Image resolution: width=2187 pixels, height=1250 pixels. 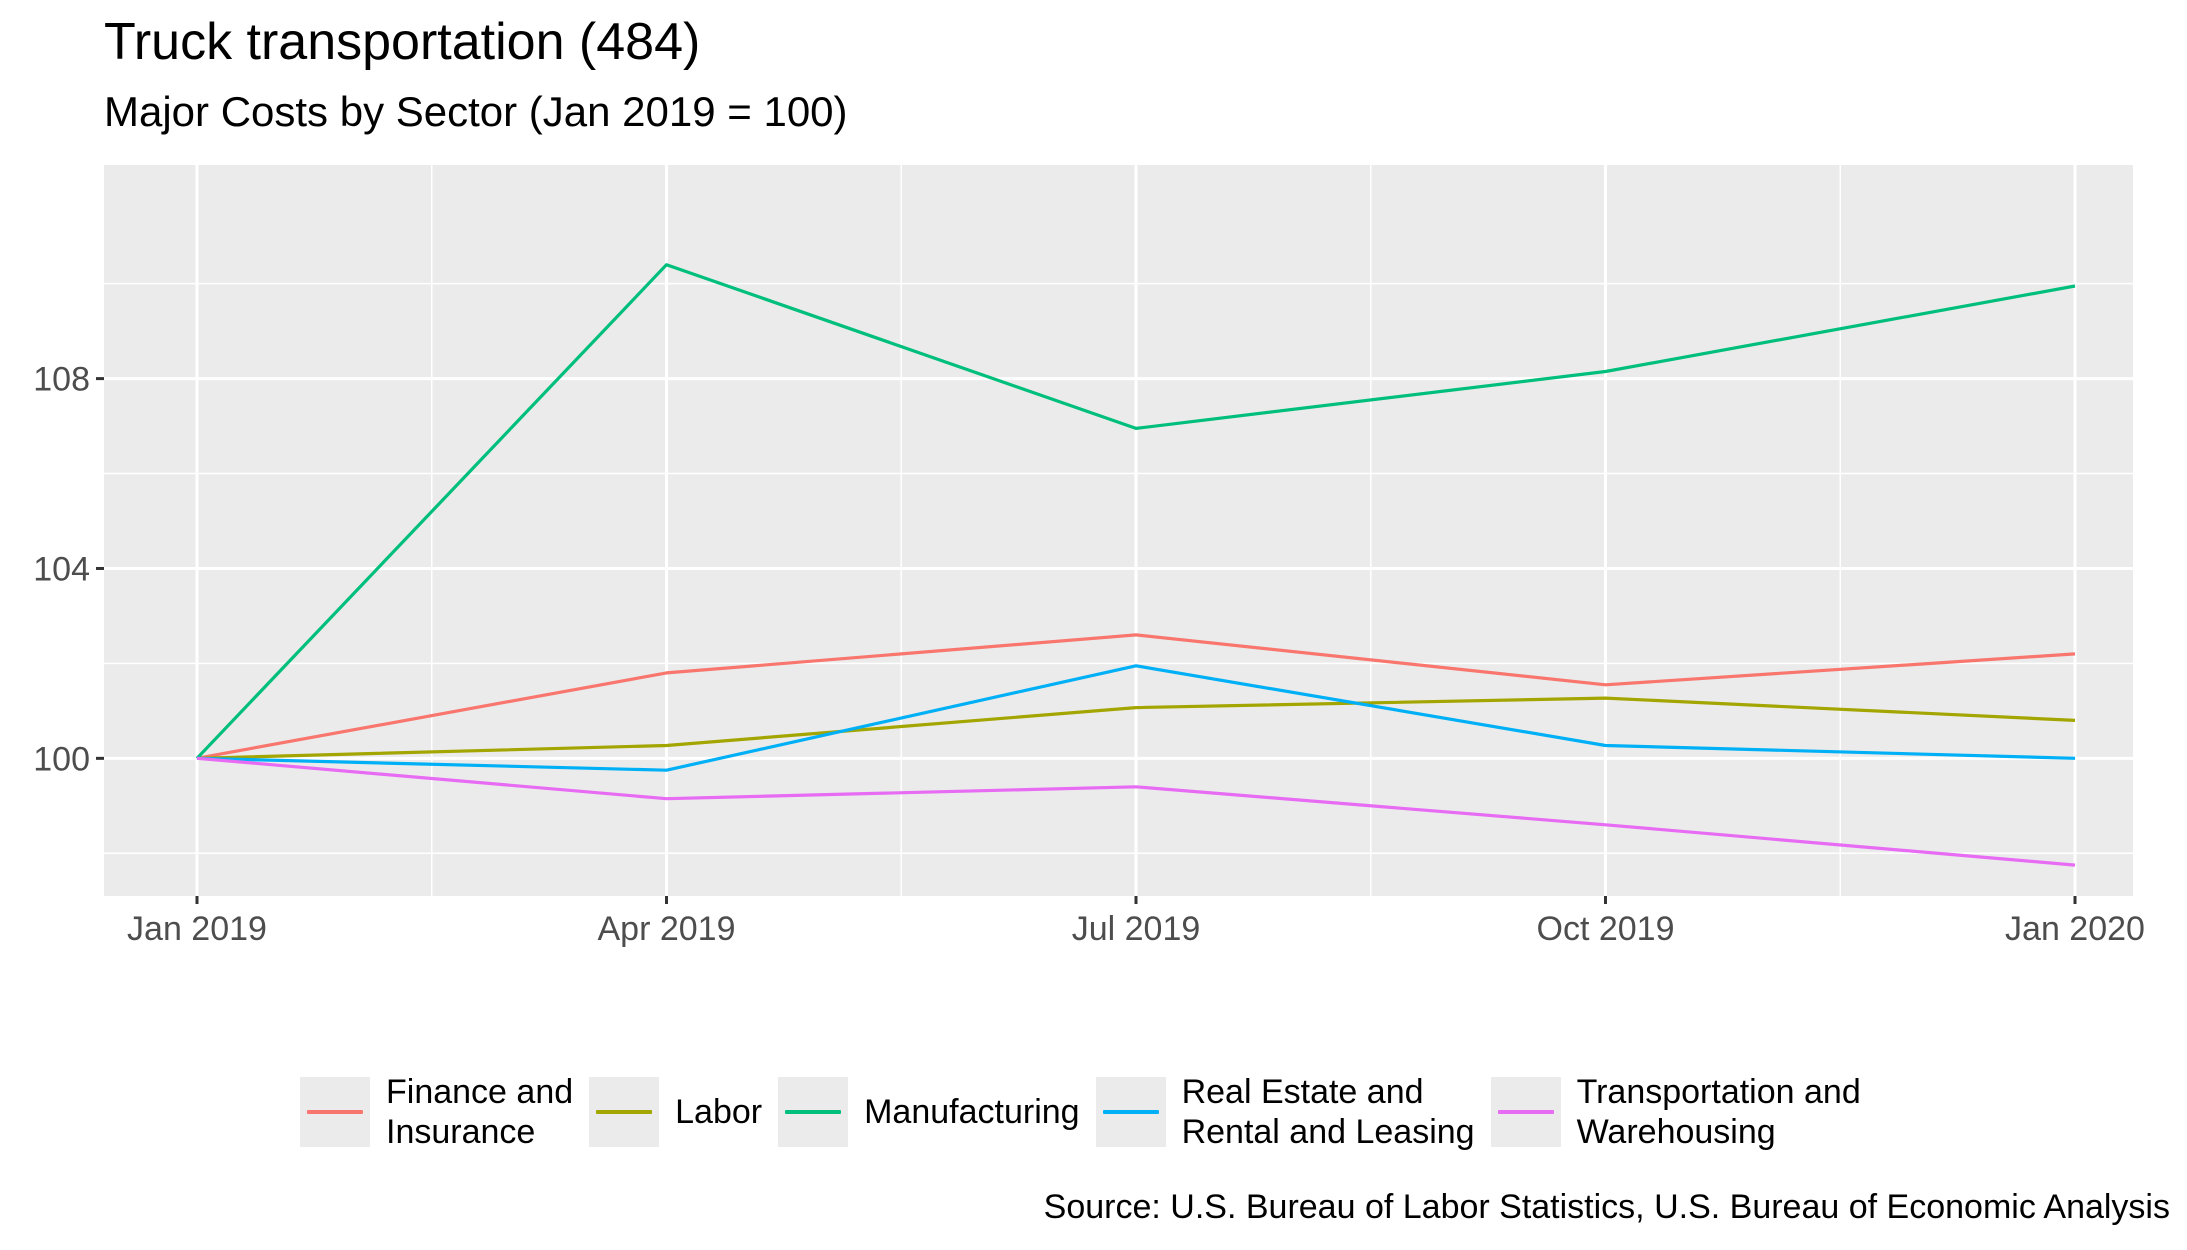 What do you see at coordinates (1606, 929) in the screenshot?
I see `x-tick-label: Oct 2019` at bounding box center [1606, 929].